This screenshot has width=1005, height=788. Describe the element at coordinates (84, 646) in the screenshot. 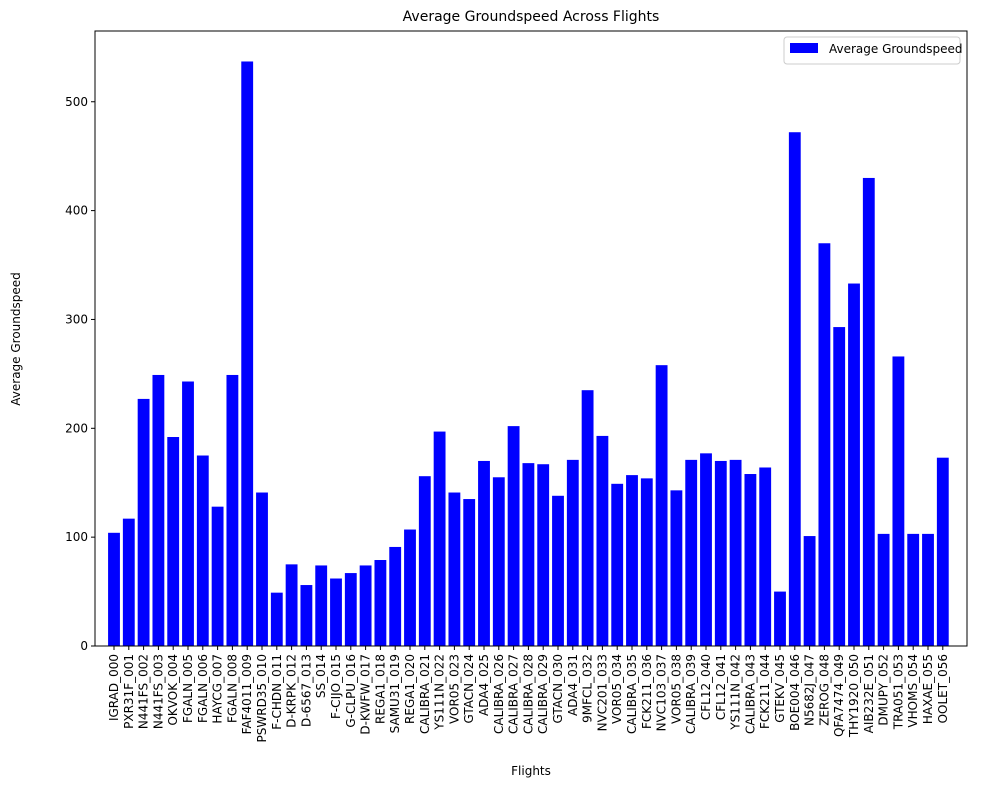

I see `y-tick-label: 0` at that location.